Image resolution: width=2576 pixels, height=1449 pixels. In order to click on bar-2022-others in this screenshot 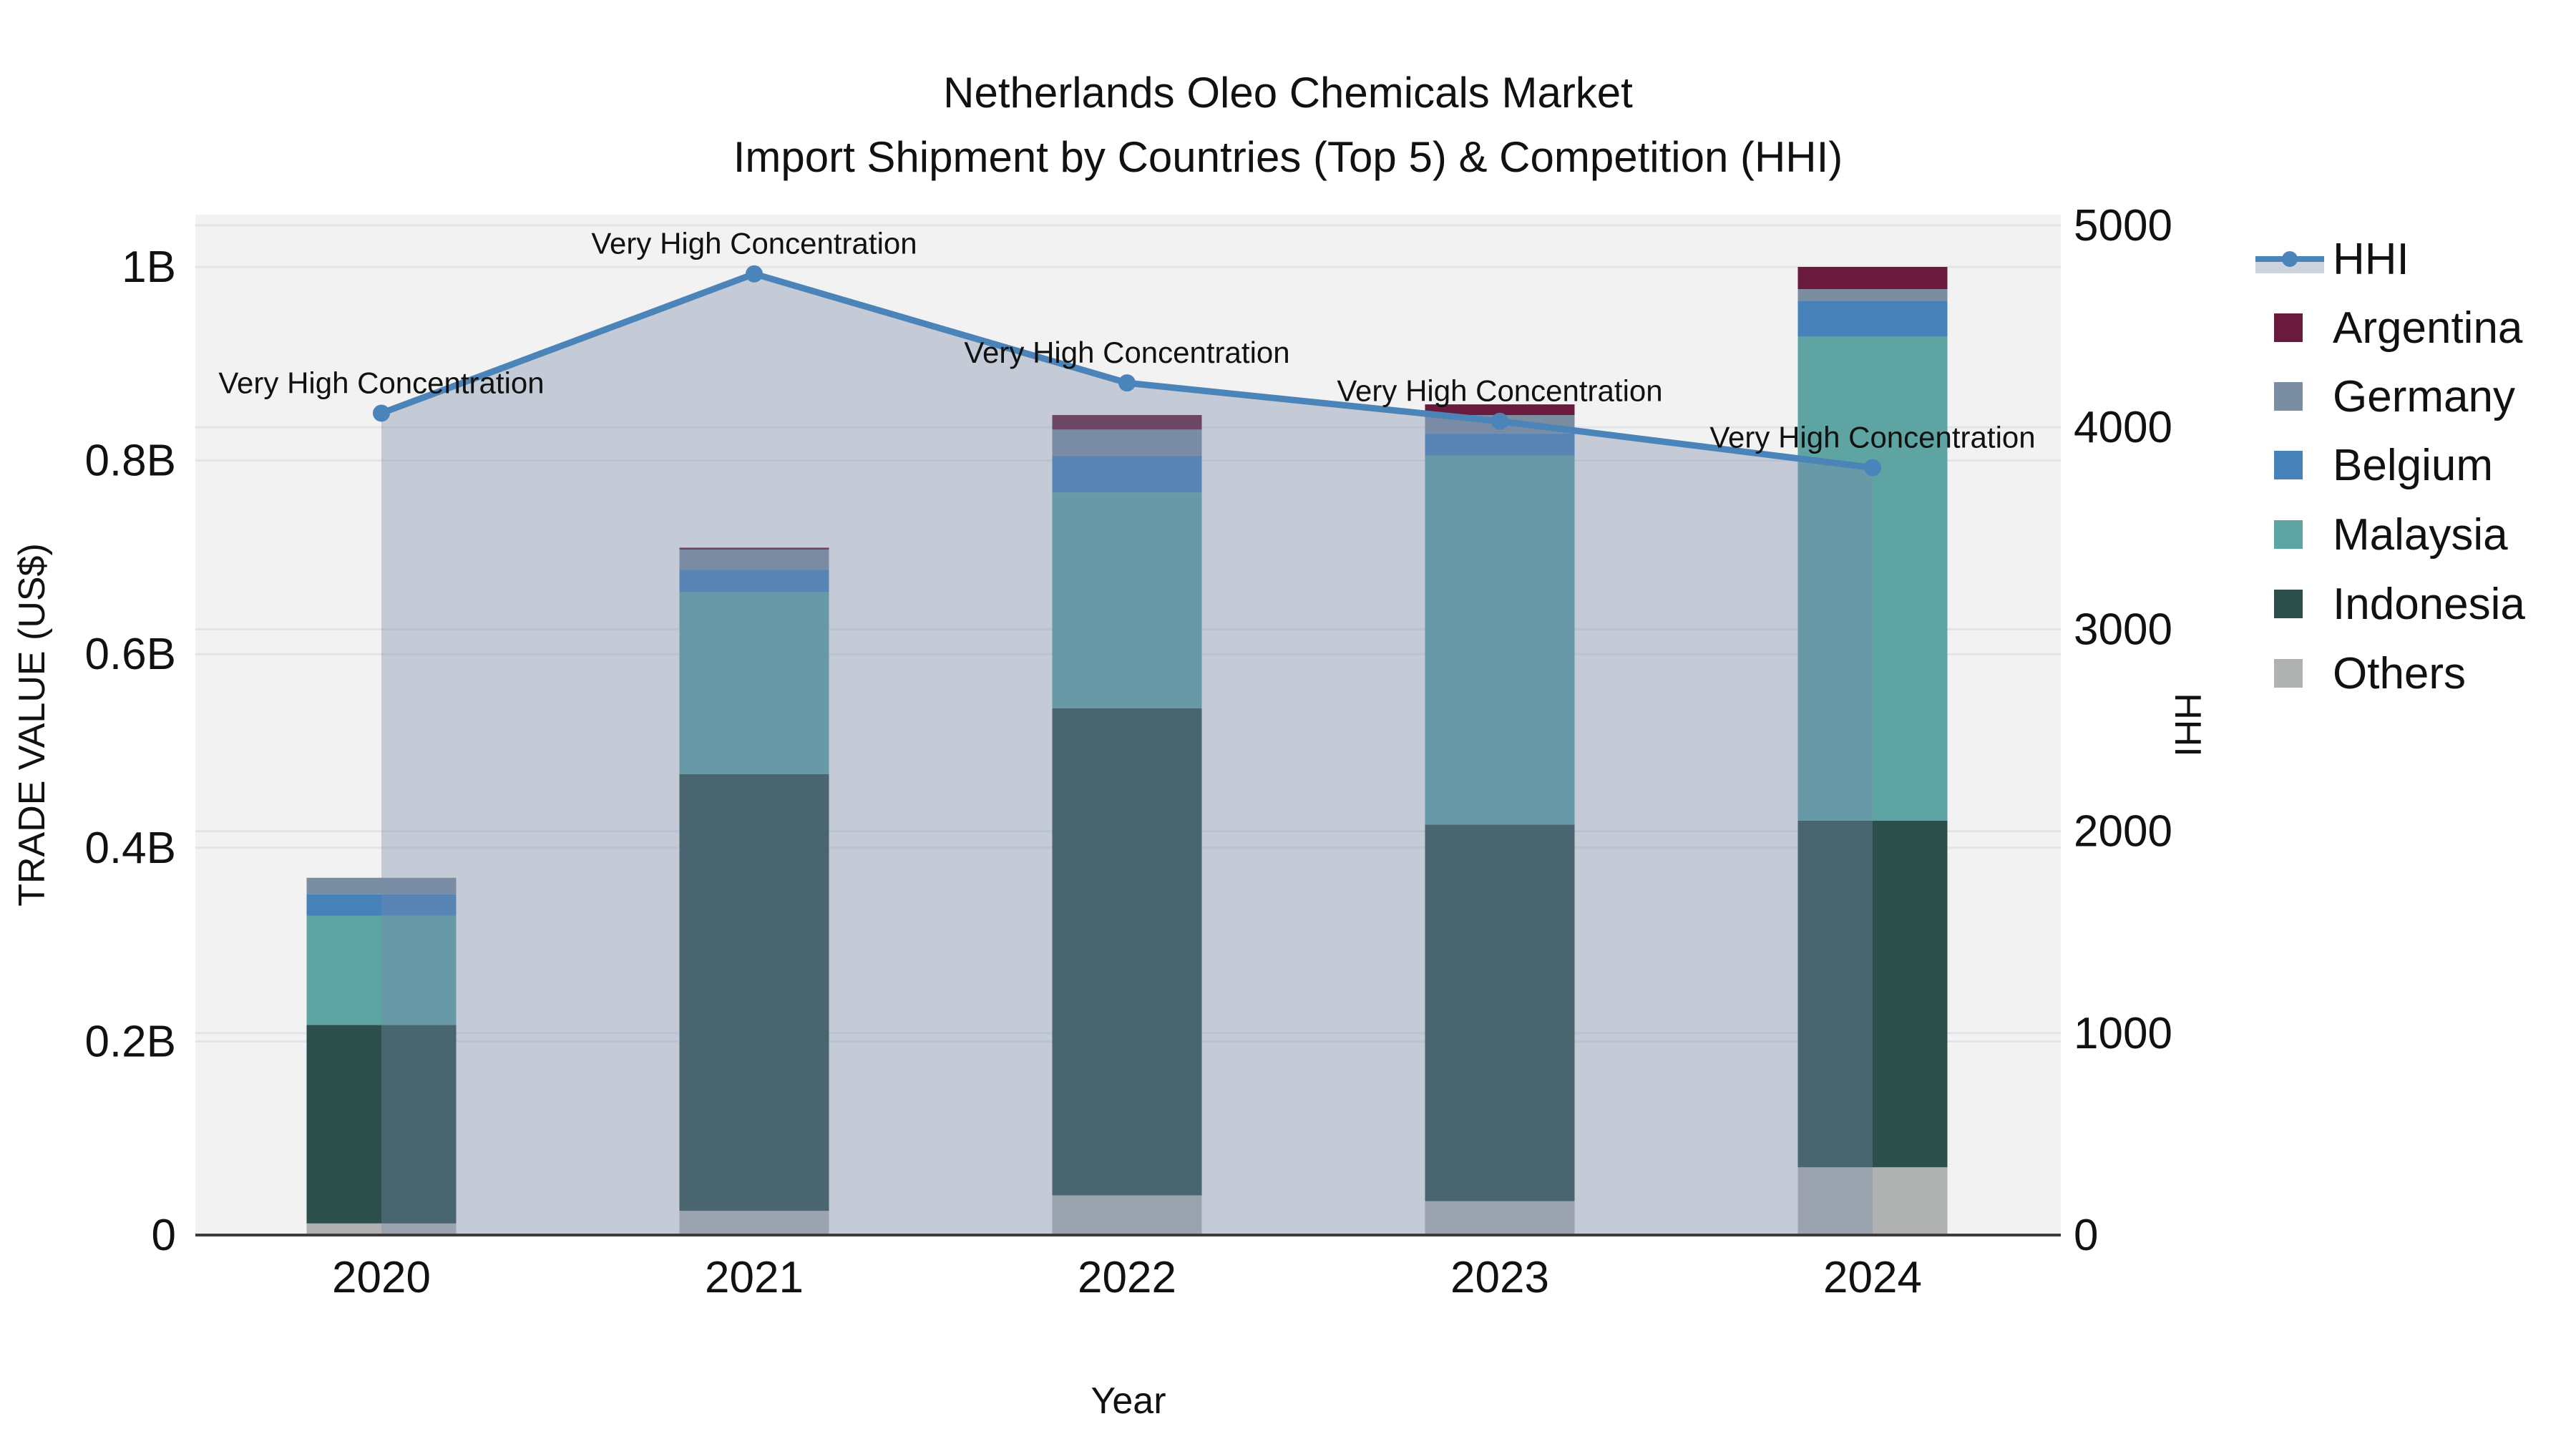, I will do `click(1127, 1215)`.